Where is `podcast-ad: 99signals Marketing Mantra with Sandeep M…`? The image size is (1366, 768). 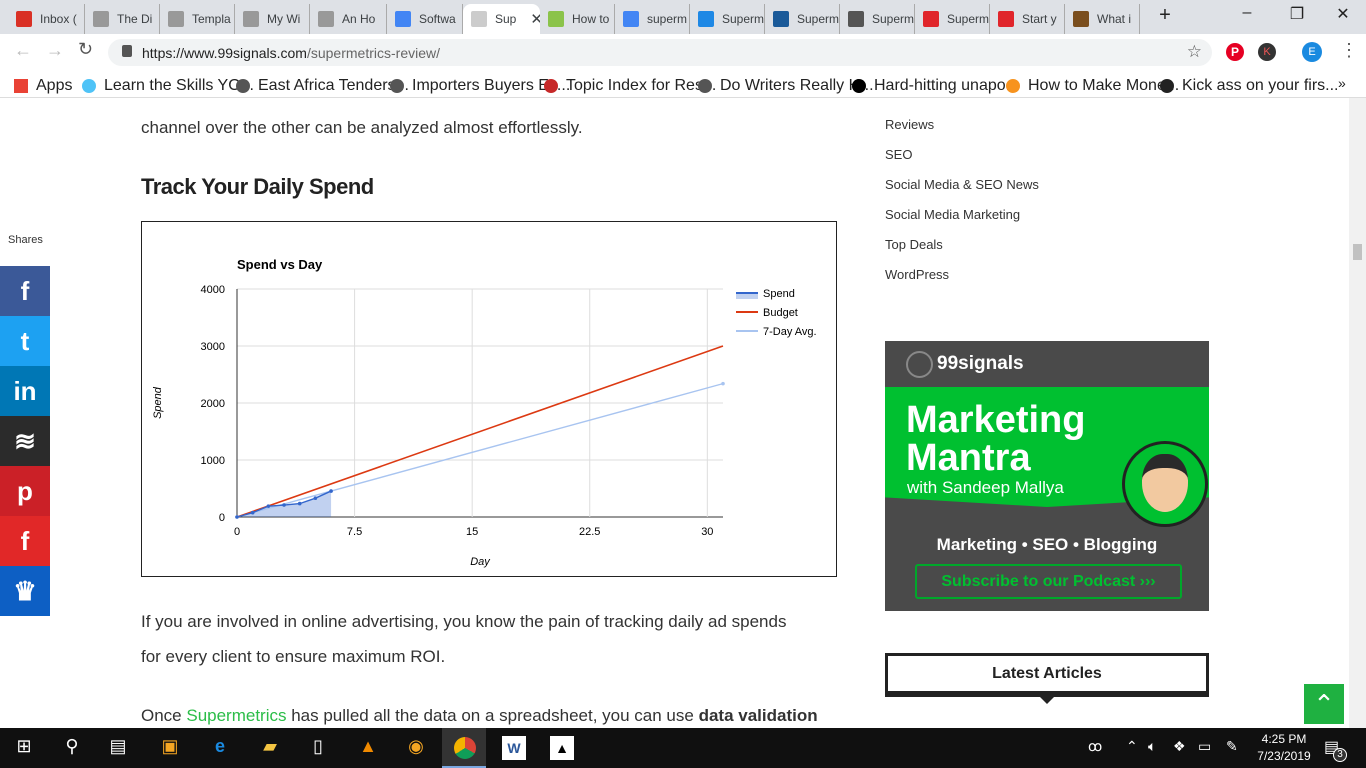
podcast-ad: 99signals Marketing Mantra with Sandeep M… is located at coordinates (1047, 476).